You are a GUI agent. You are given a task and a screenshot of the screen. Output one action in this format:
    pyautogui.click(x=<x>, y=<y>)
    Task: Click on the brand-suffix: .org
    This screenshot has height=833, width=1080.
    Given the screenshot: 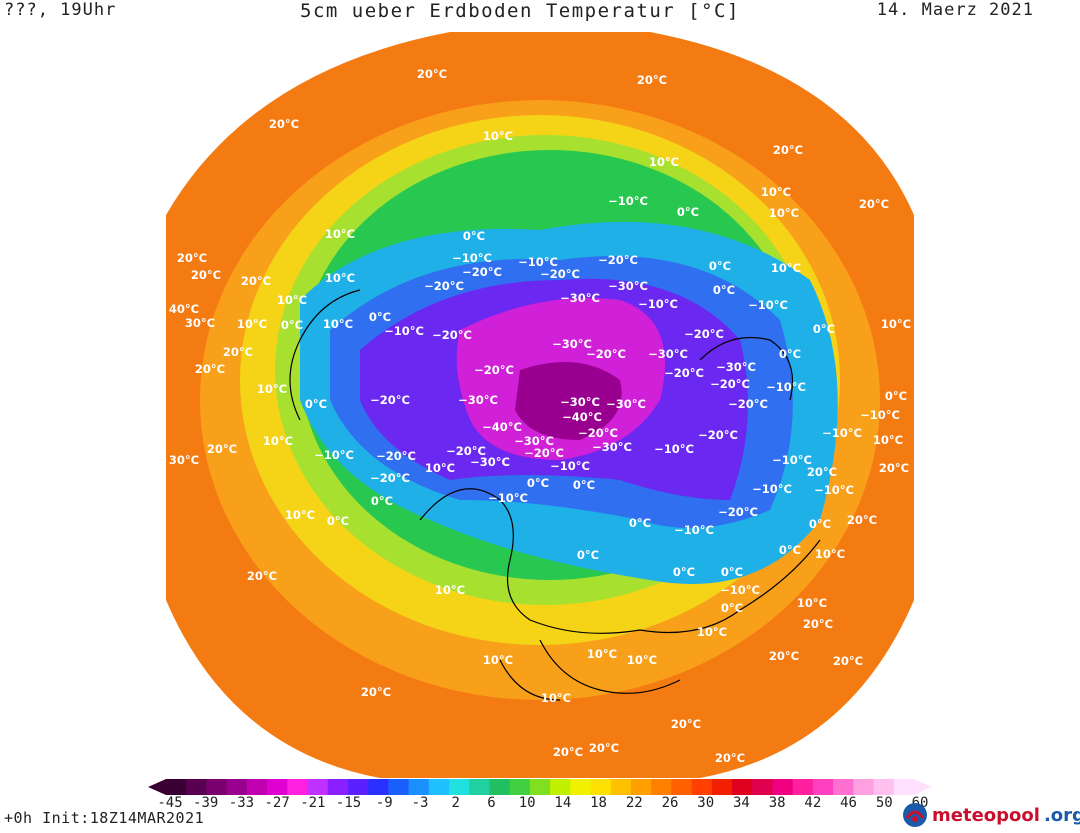 What is the action you would take?
    pyautogui.click(x=1061, y=815)
    